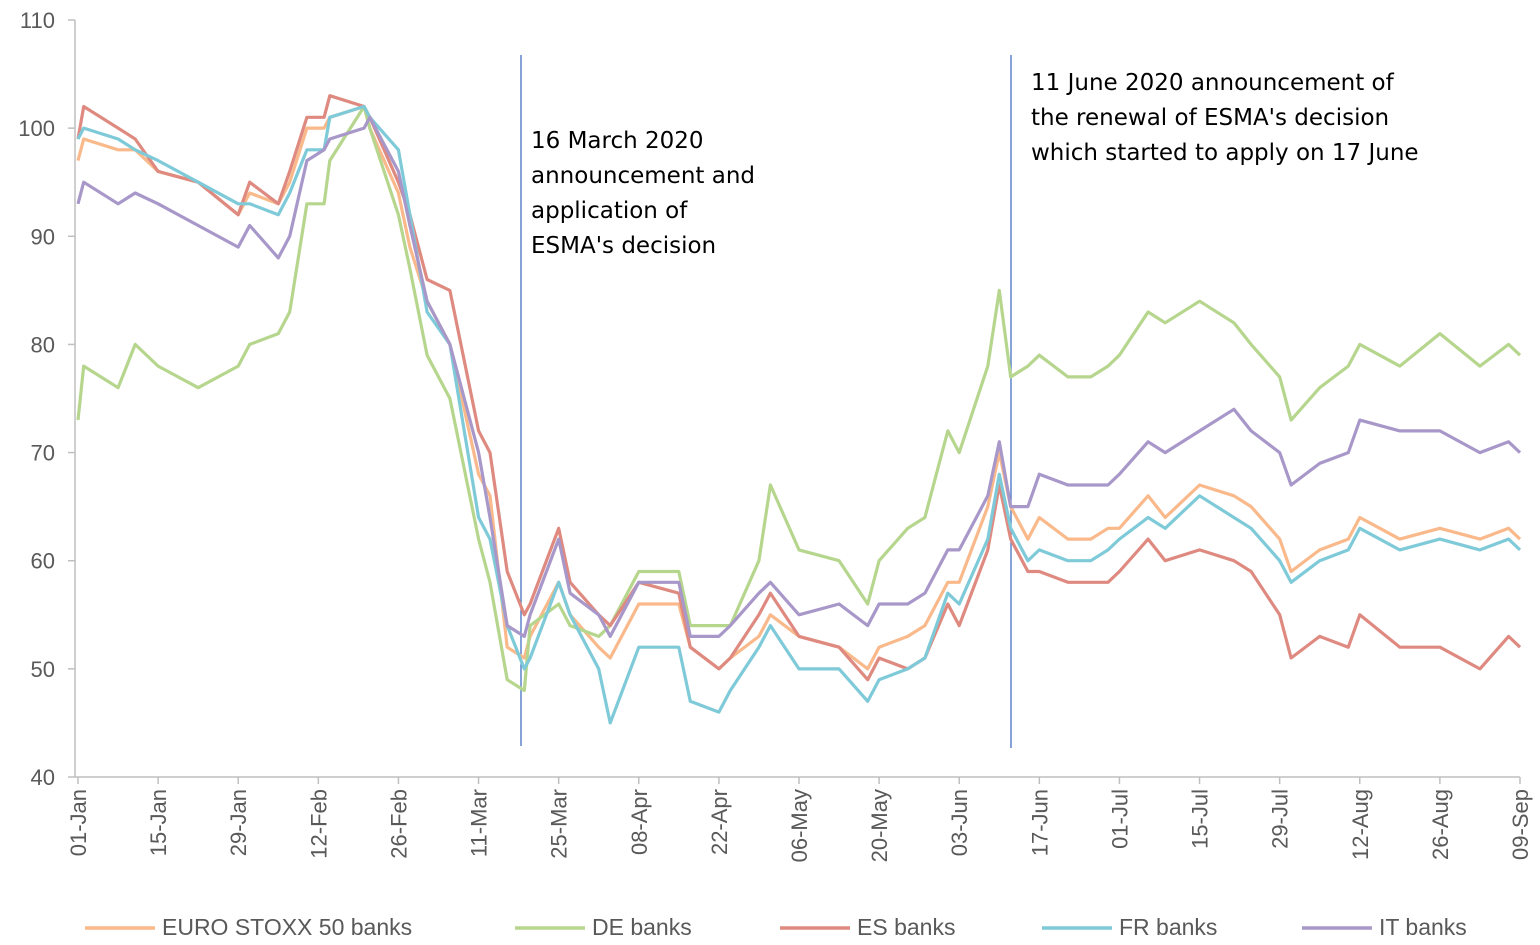 This screenshot has height=945, width=1540. What do you see at coordinates (158, 822) in the screenshot?
I see `x-tick-label: 15-Jan` at bounding box center [158, 822].